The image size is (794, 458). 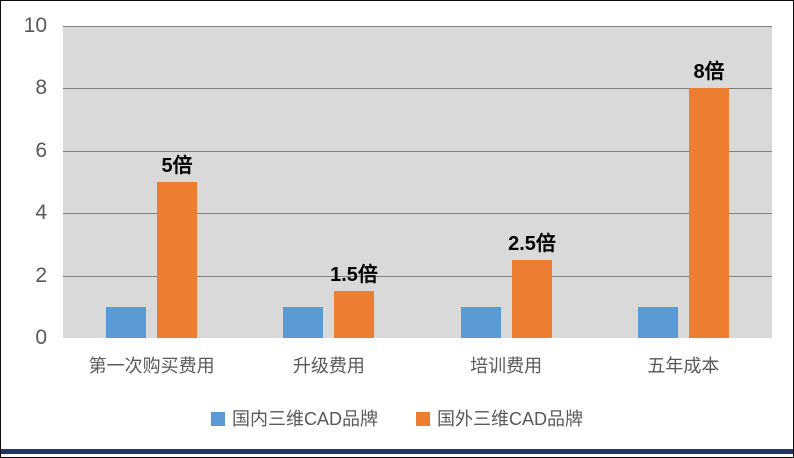 I want to click on bottom-accent-bar, so click(x=397, y=451).